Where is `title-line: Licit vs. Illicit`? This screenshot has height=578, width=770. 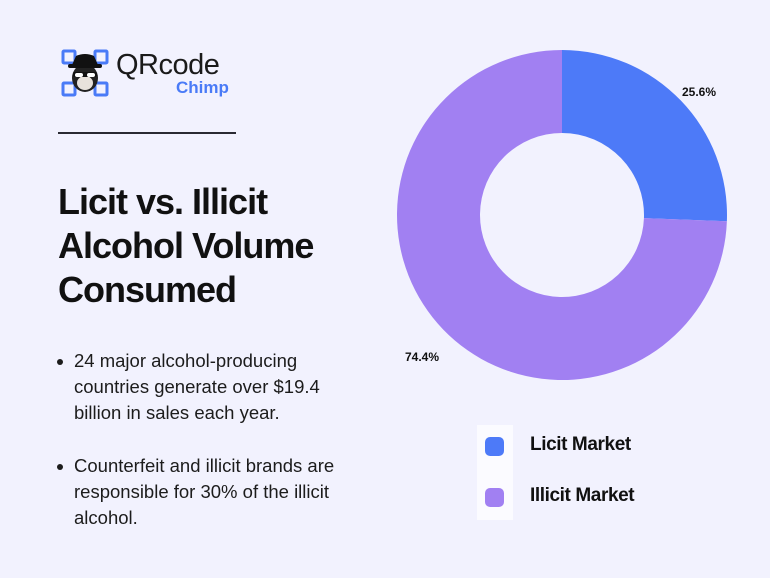
title-line: Licit vs. Illicit is located at coordinates (163, 201).